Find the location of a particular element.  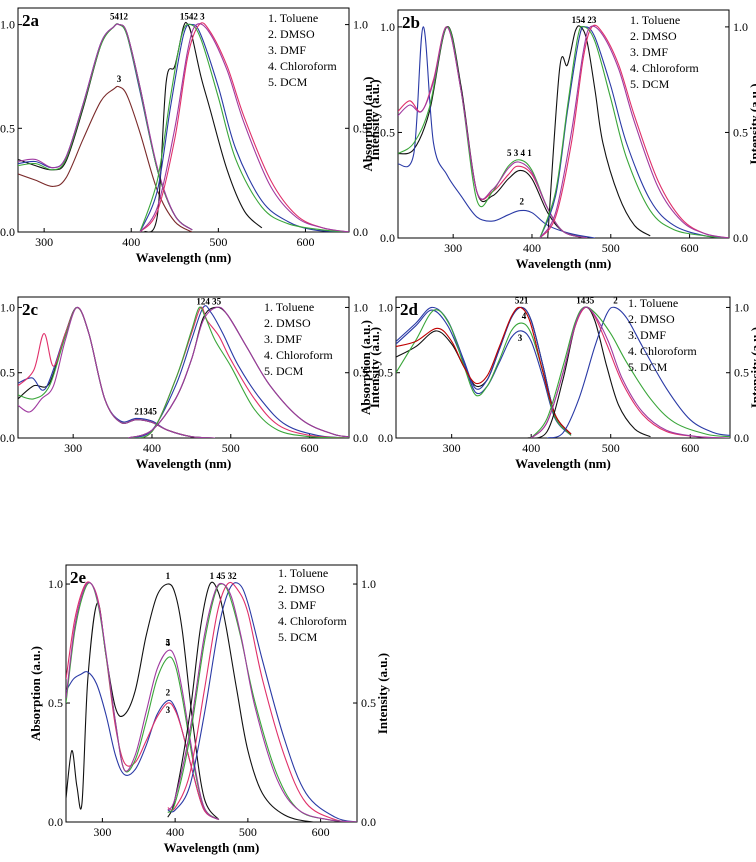

peak-label: 154 23 is located at coordinates (584, 20).